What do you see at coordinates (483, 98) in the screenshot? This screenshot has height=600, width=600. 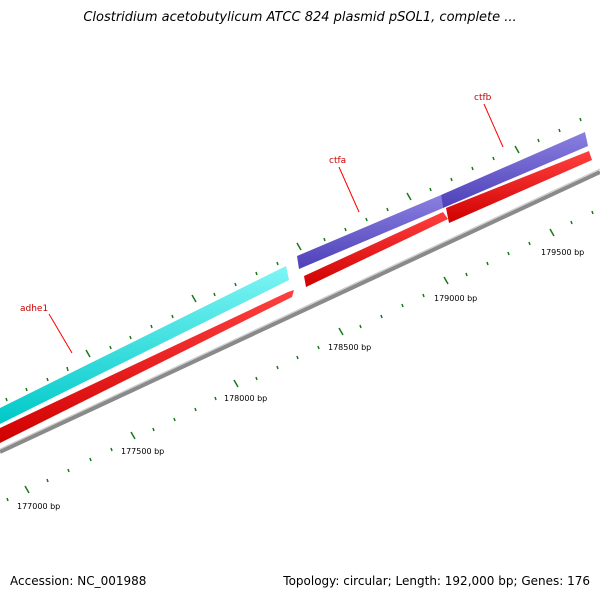 I see `gene-label-ctfb: ctfb` at bounding box center [483, 98].